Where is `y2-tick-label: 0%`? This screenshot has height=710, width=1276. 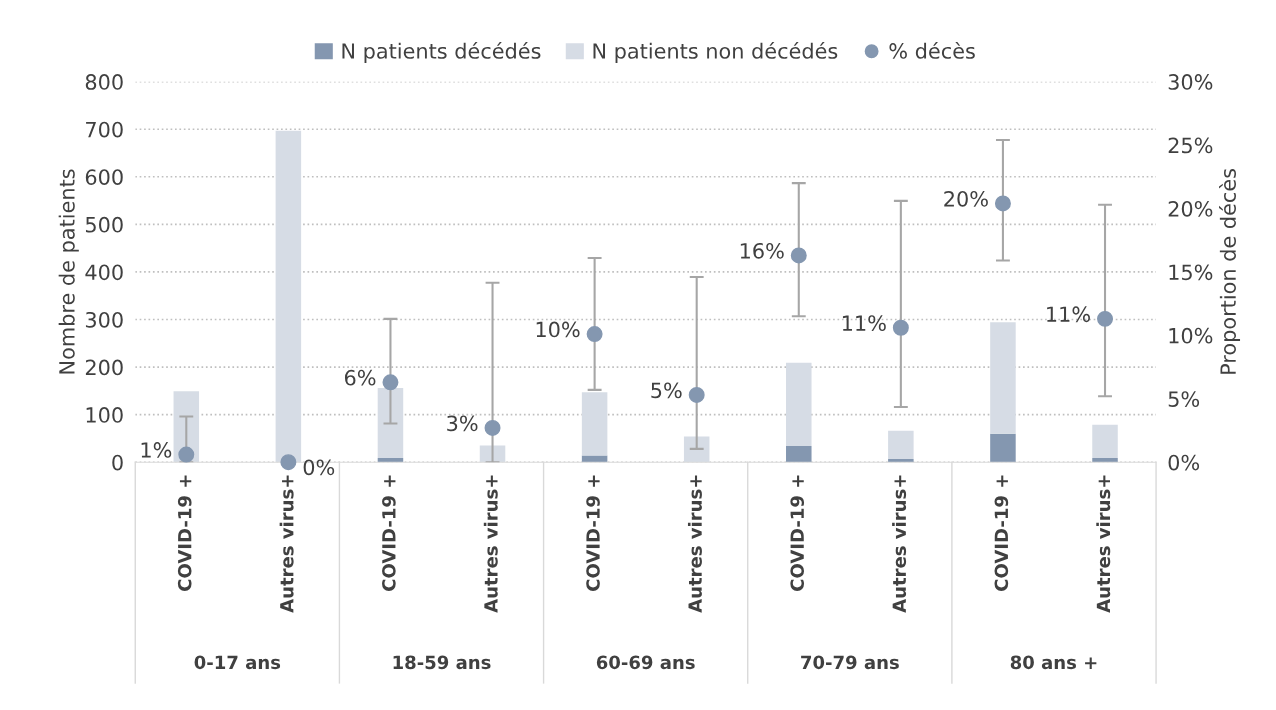 y2-tick-label: 0% is located at coordinates (1184, 462).